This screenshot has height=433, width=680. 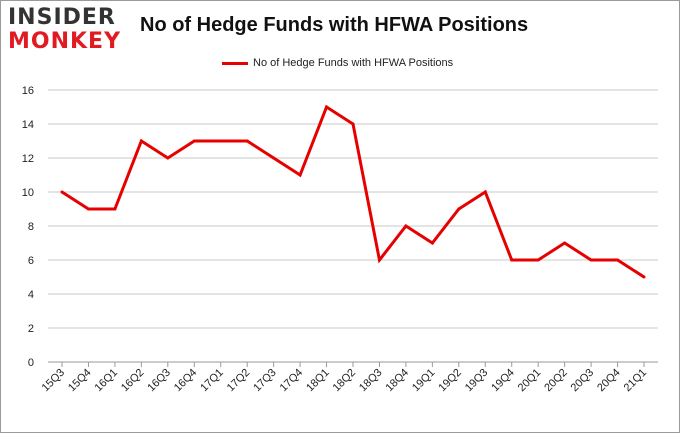 What do you see at coordinates (31, 227) in the screenshot?
I see `y-tick-label: 8` at bounding box center [31, 227].